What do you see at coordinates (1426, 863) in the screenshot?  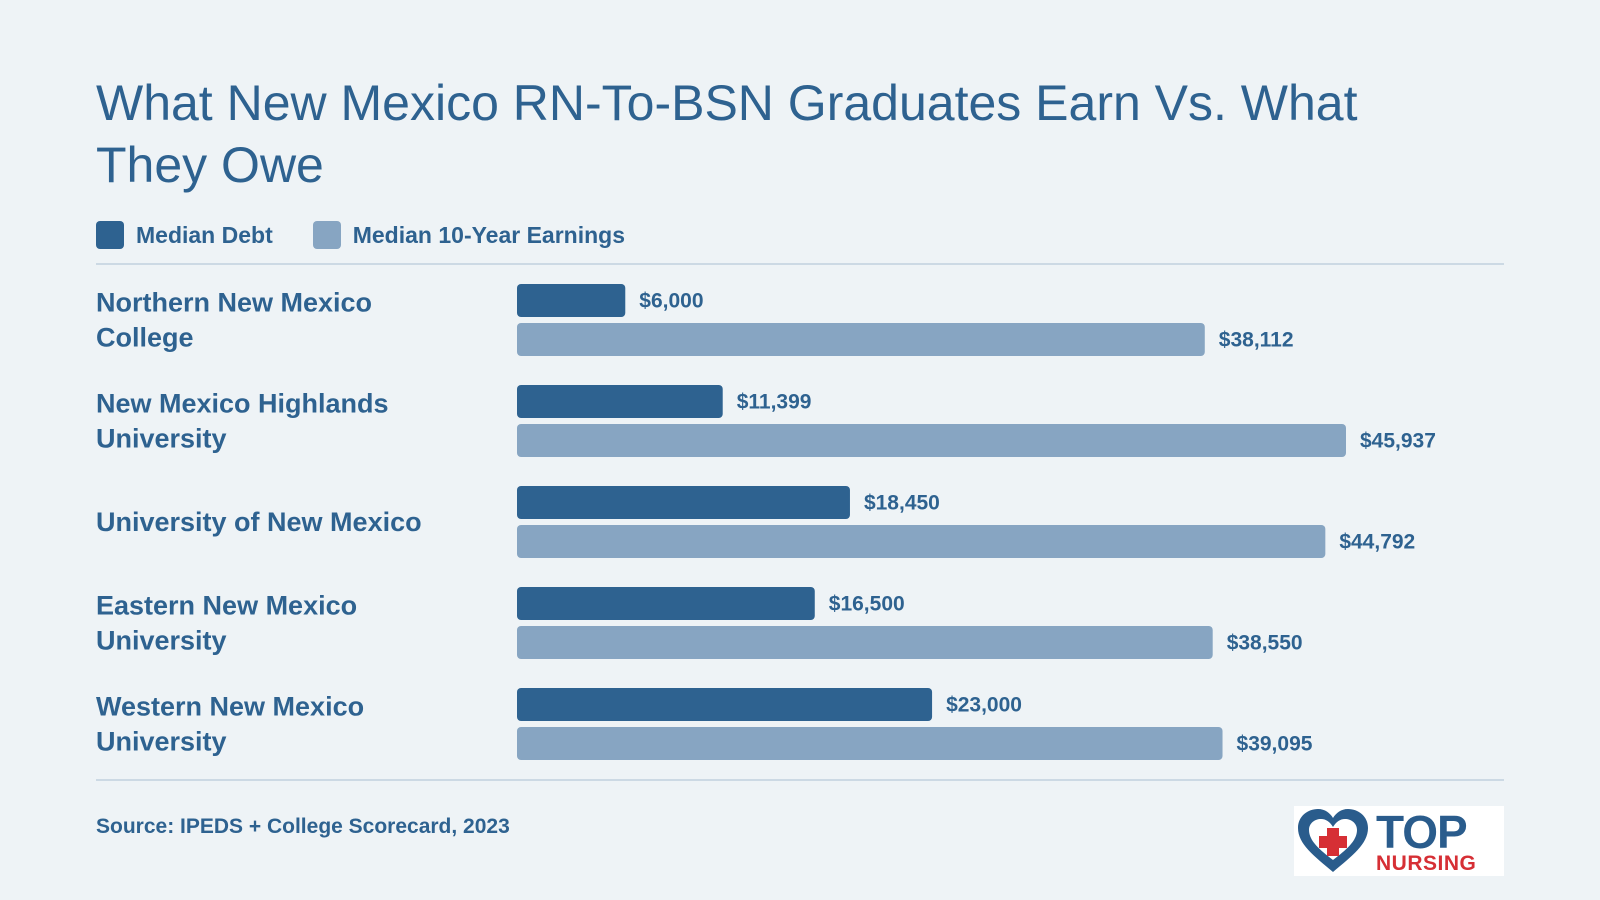 I see `logo-bottom-text: NURSING` at bounding box center [1426, 863].